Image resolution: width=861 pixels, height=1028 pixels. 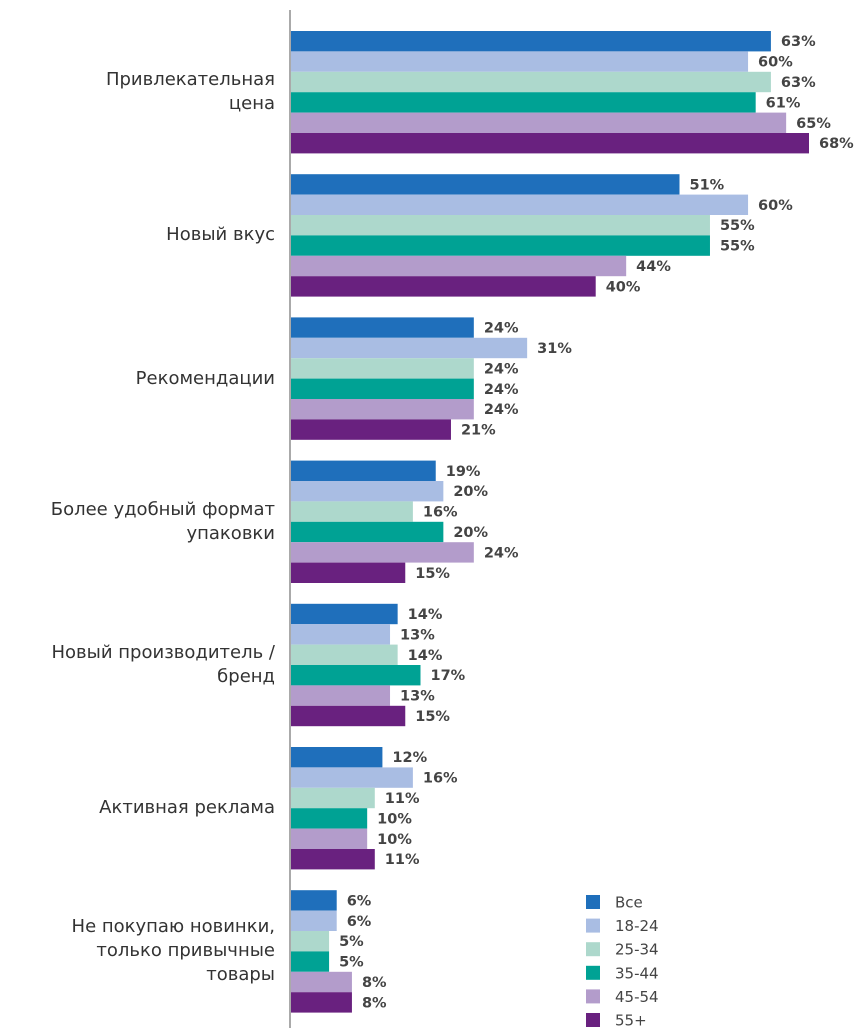 I want to click on value-label: 12%, so click(x=409, y=758).